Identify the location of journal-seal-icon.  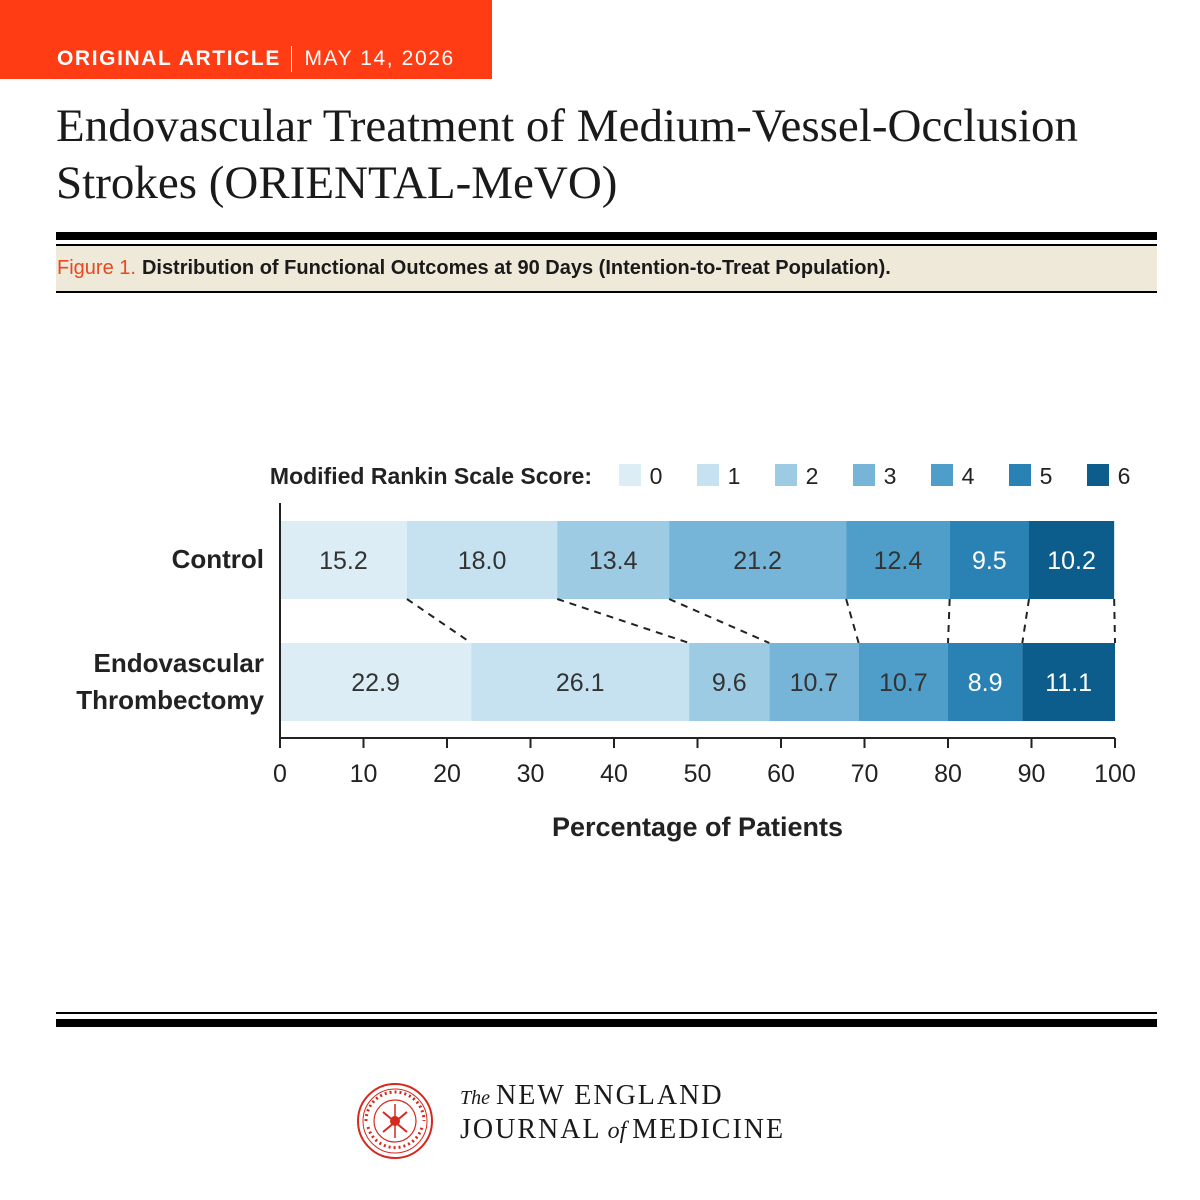
(395, 1121).